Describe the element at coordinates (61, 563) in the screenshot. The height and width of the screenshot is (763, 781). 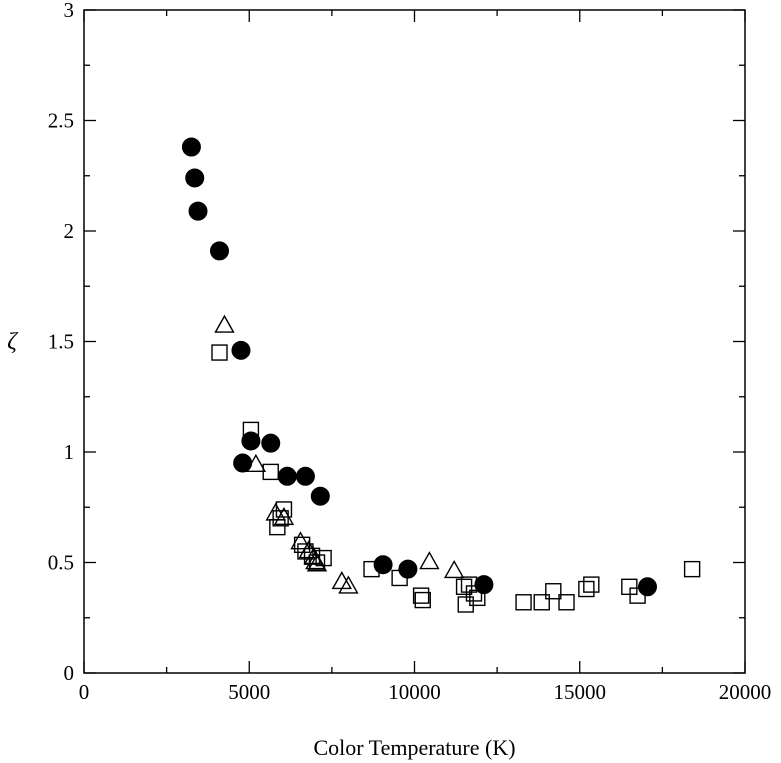
I see `y-tick-label: 0.5` at that location.